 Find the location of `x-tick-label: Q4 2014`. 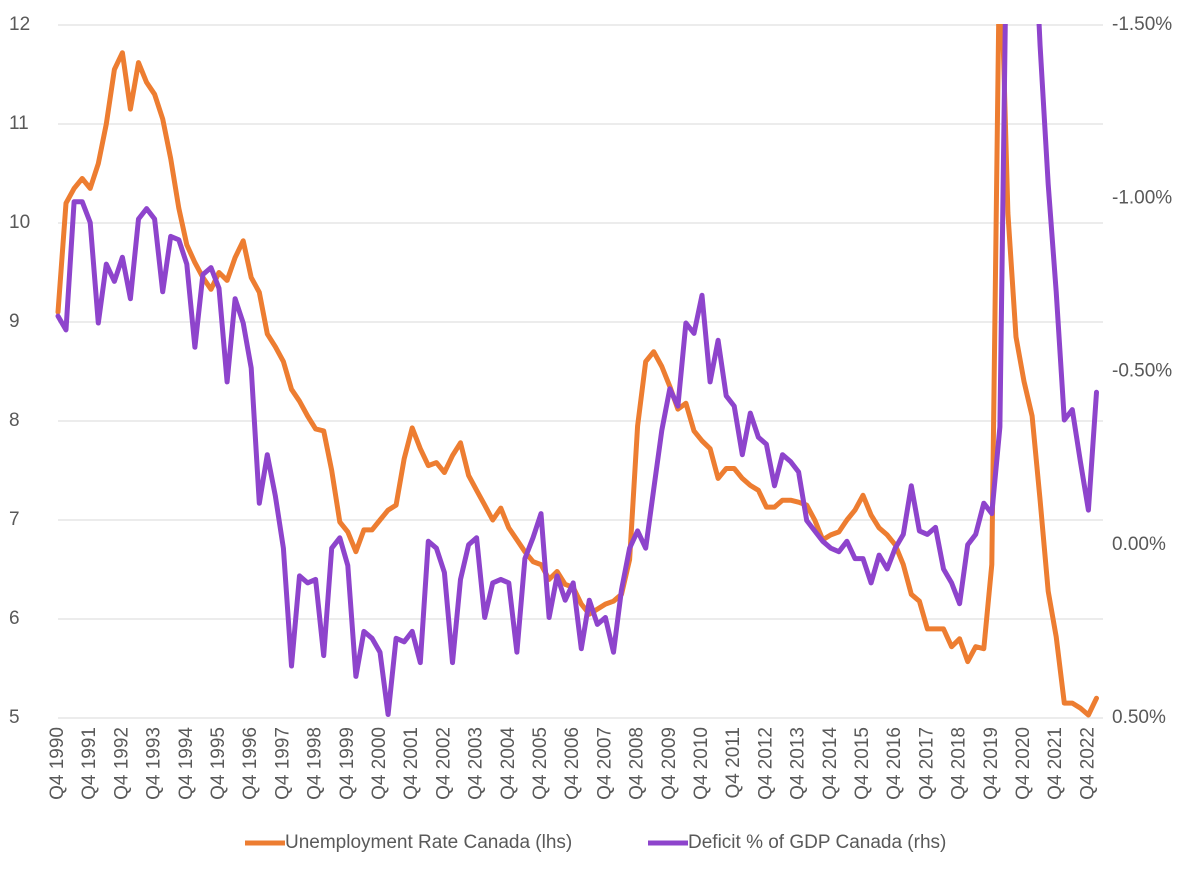

x-tick-label: Q4 2014 is located at coordinates (830, 763).